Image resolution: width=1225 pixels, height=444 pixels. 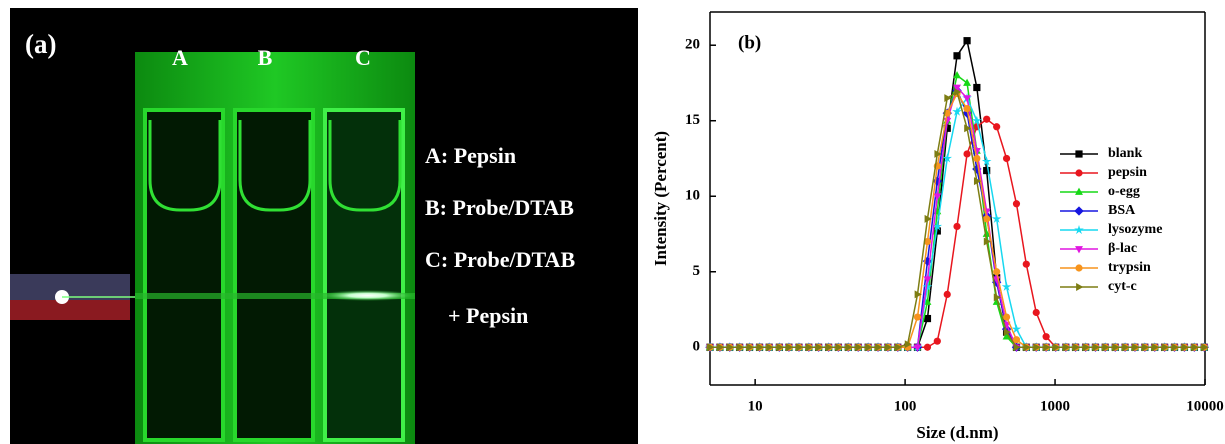 I want to click on y-tick-label: 0, so click(x=697, y=347).